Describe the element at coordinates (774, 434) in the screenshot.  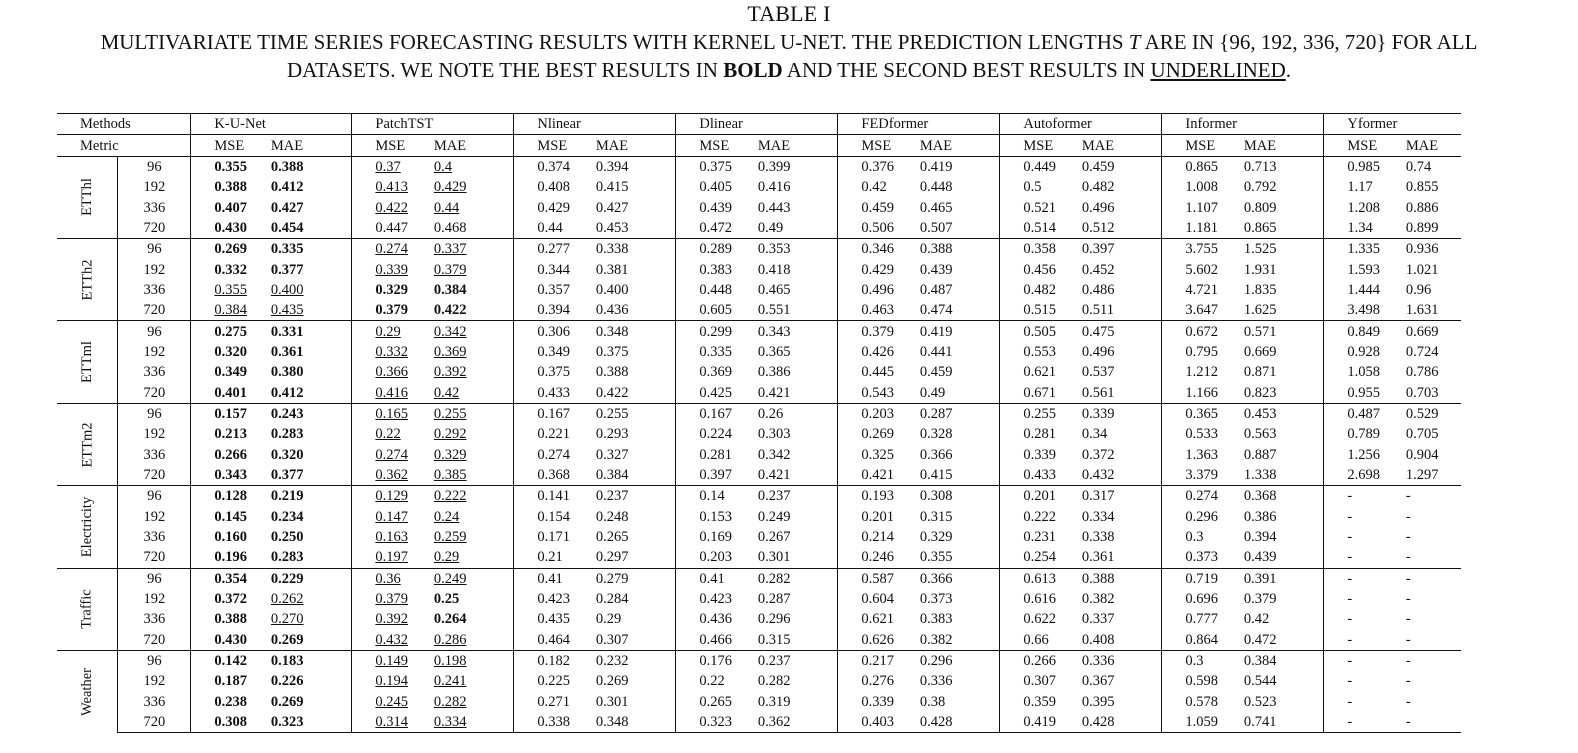
I see `cell-value: 0.303` at that location.